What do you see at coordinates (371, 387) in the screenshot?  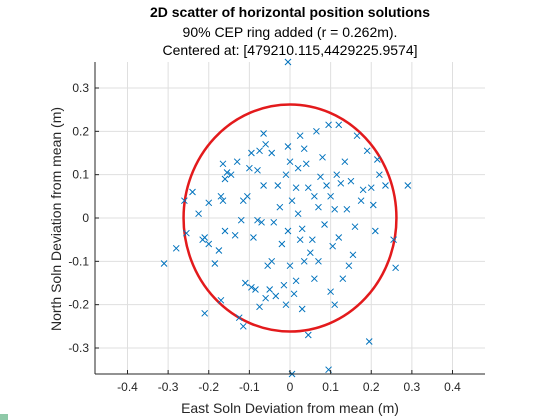 I see `x-tick-label: 0.2` at bounding box center [371, 387].